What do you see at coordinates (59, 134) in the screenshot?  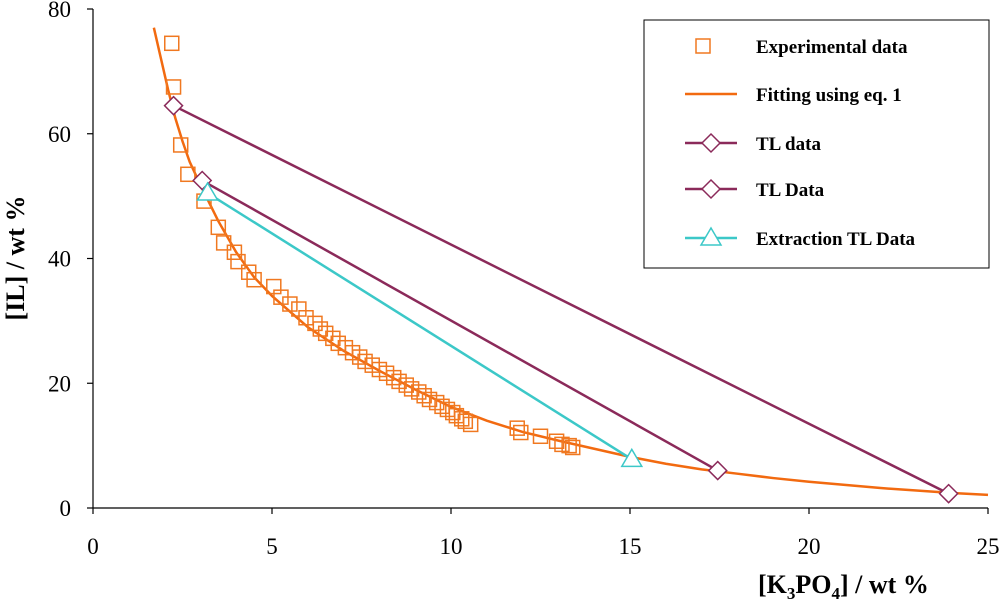 I see `y-tick-label: 60` at bounding box center [59, 134].